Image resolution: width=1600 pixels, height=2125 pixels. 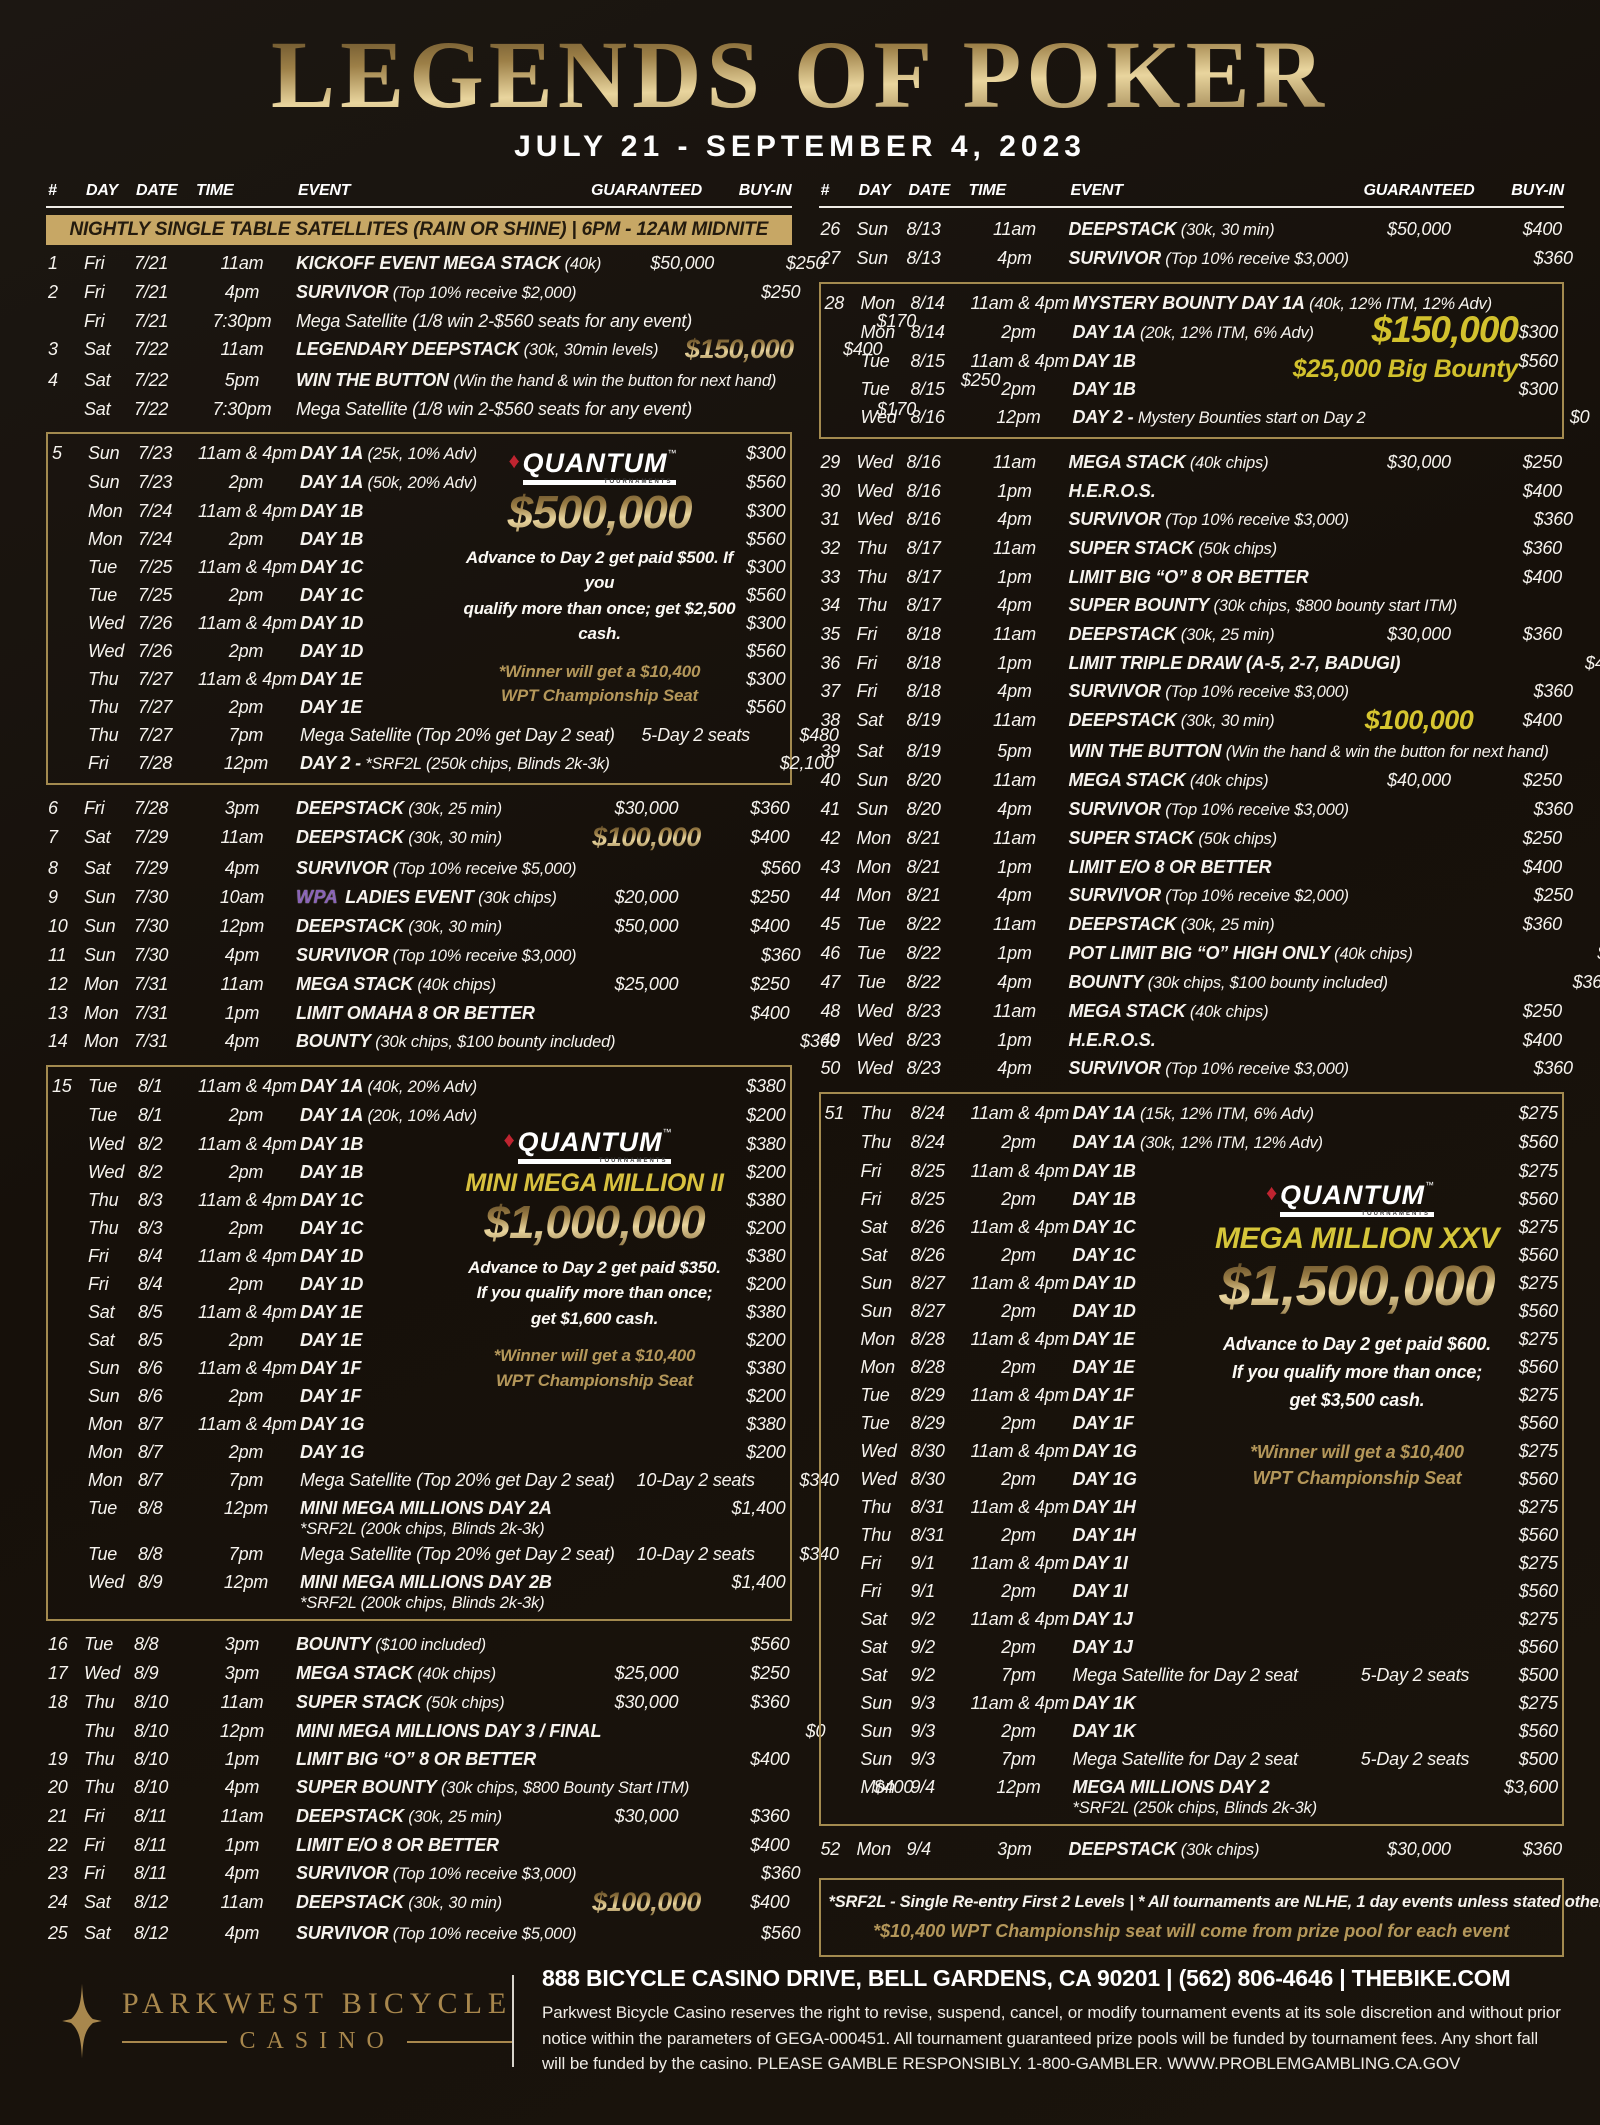 I want to click on promo-winner-line: WPT Championship Seat, so click(x=1357, y=1478).